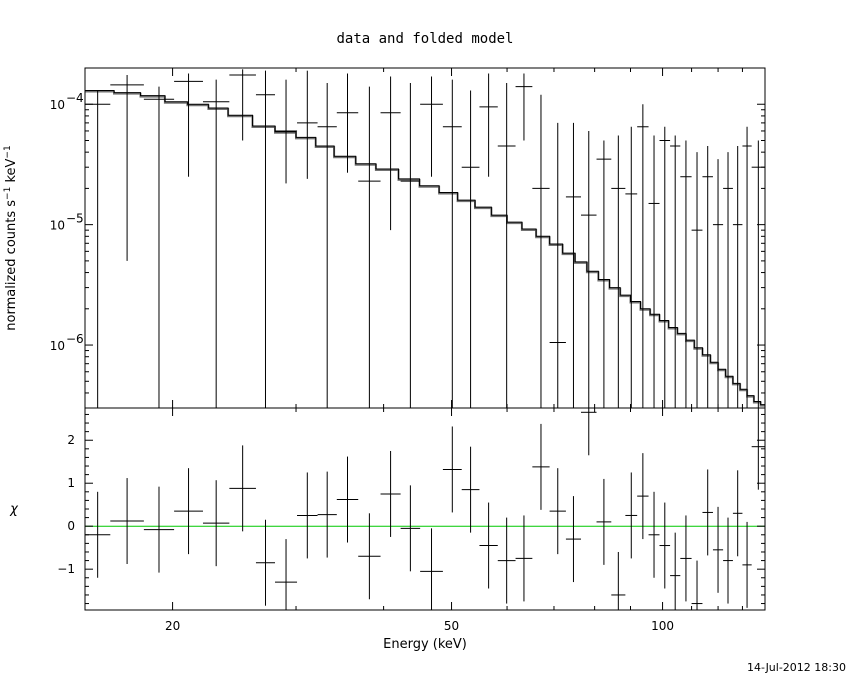 This screenshot has height=680, width=850. What do you see at coordinates (451, 626) in the screenshot?
I see `x-tick-label: 50` at bounding box center [451, 626].